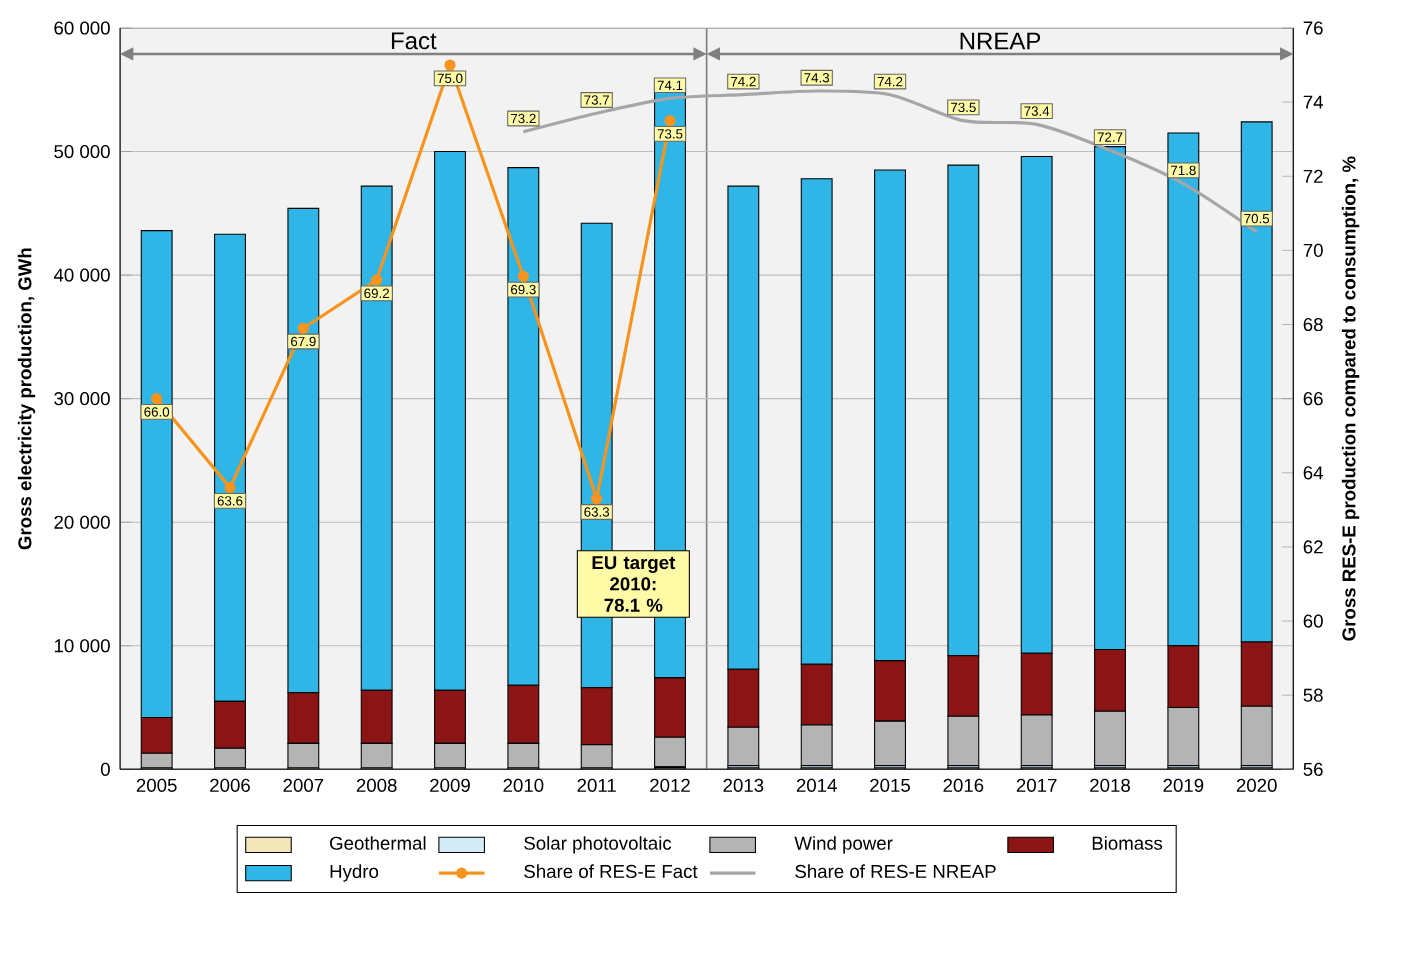  What do you see at coordinates (156, 785) in the screenshot?
I see `x-tick-label: 2005` at bounding box center [156, 785].